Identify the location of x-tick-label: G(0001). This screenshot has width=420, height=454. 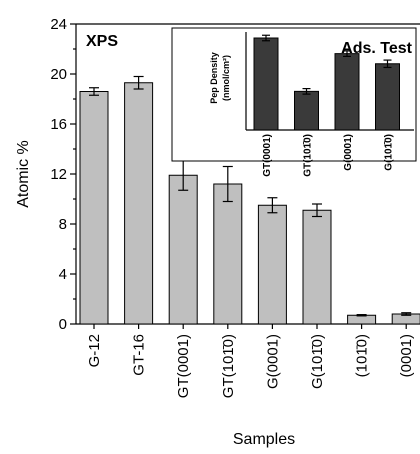
(272, 361).